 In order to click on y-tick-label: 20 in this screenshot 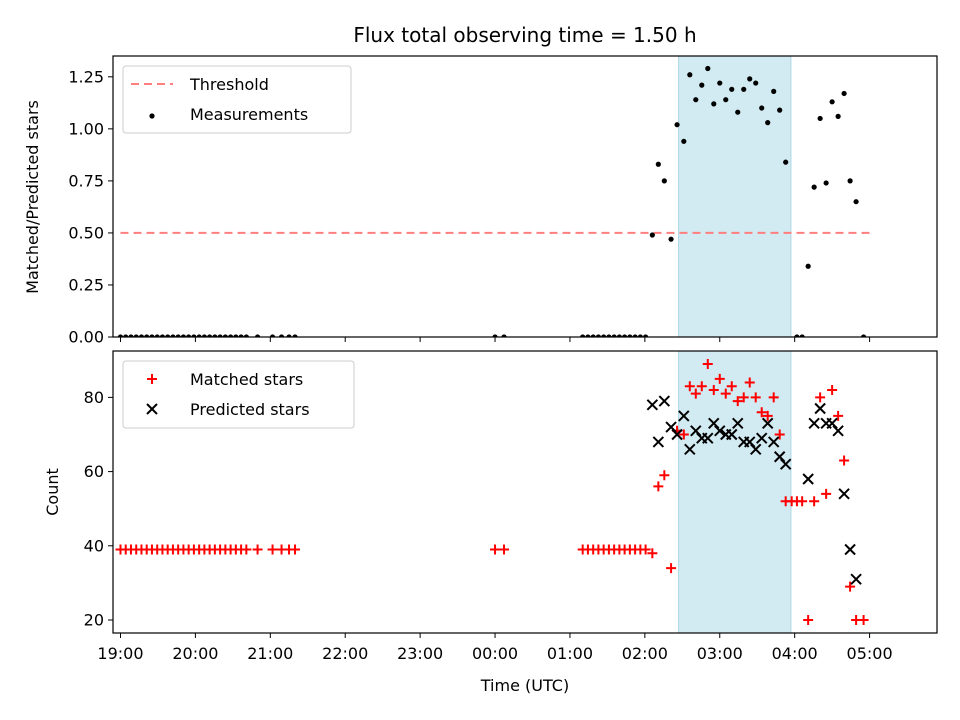, I will do `click(94, 620)`.